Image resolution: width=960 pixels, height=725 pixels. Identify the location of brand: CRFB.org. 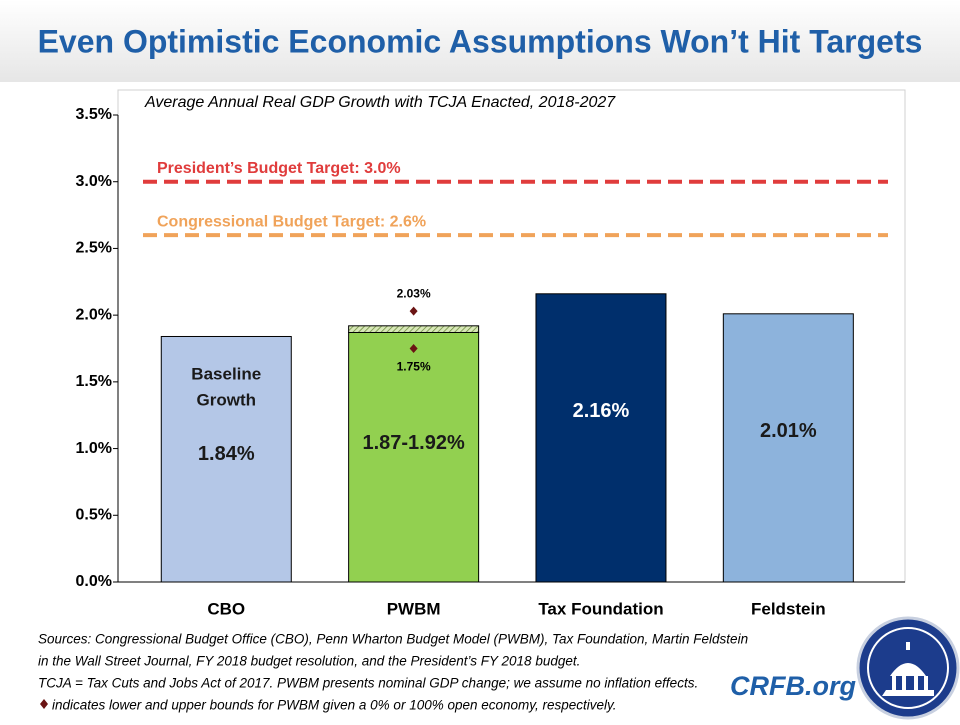
(793, 686).